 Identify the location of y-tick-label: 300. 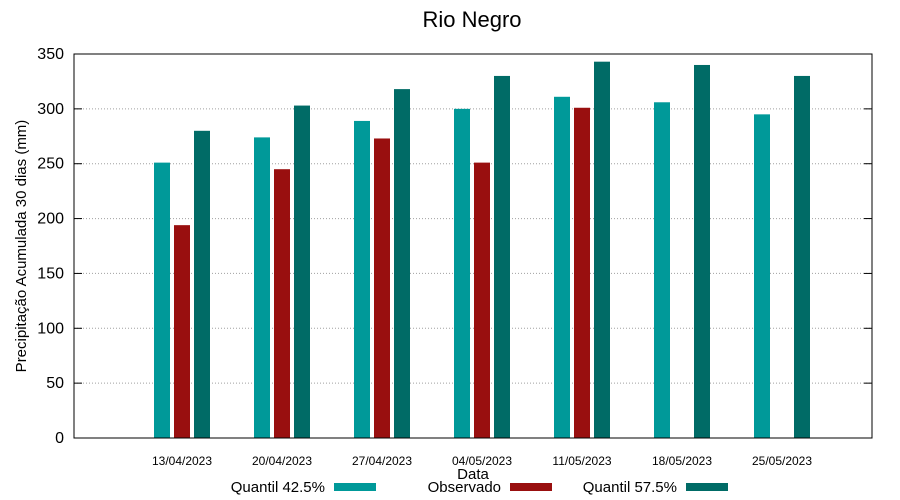
(50, 109).